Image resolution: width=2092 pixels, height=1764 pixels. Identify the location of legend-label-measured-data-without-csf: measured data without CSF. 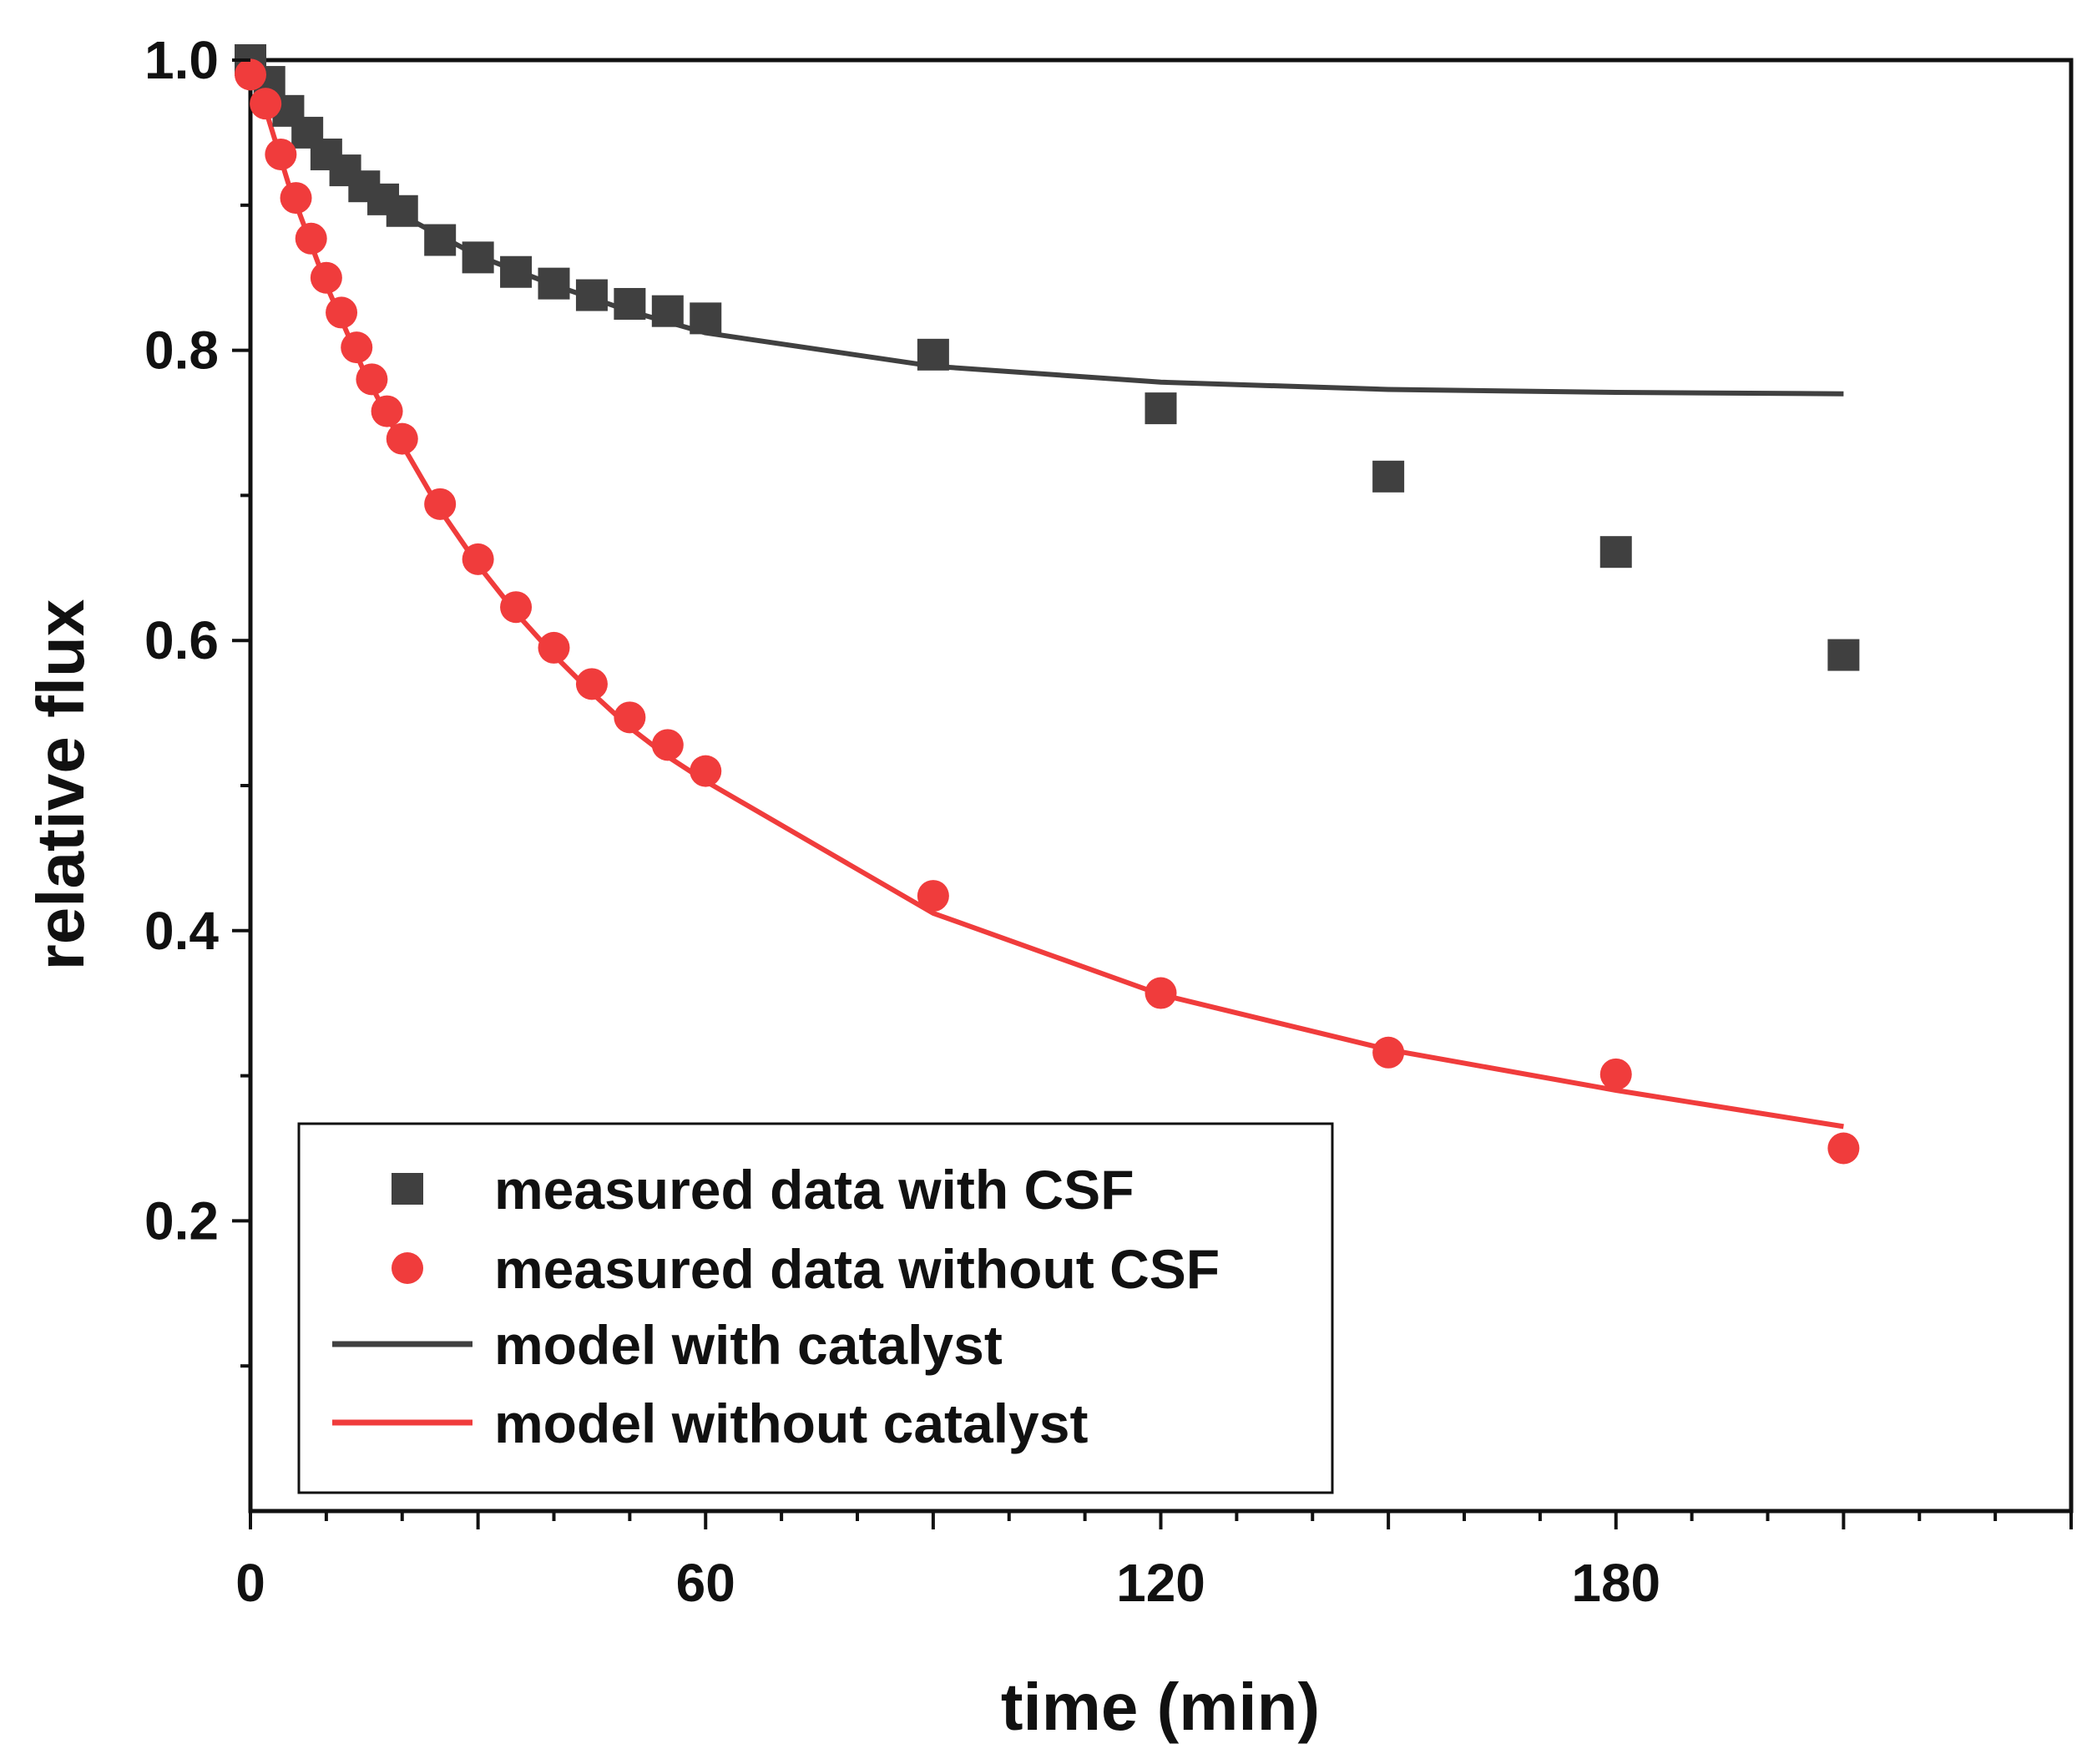
(857, 1269).